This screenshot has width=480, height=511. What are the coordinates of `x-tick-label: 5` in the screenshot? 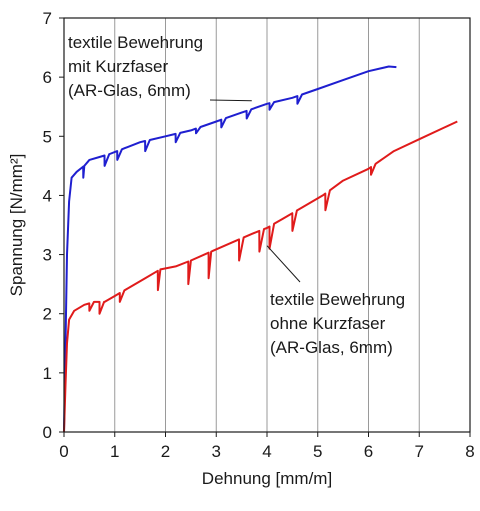 It's located at (317, 451).